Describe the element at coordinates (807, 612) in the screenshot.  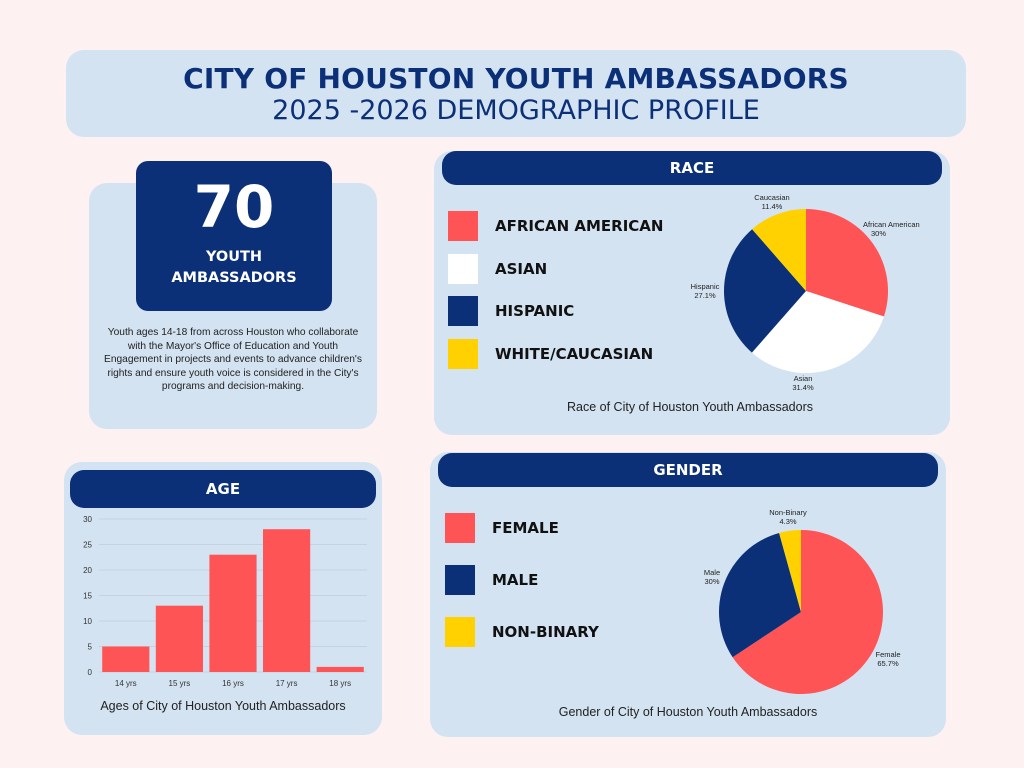
I see `gender-slice-female` at that location.